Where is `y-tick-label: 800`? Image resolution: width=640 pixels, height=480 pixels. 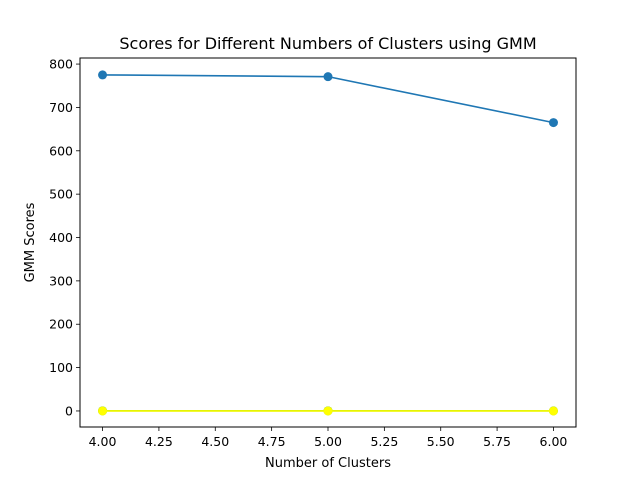 y-tick-label: 800 is located at coordinates (61, 64).